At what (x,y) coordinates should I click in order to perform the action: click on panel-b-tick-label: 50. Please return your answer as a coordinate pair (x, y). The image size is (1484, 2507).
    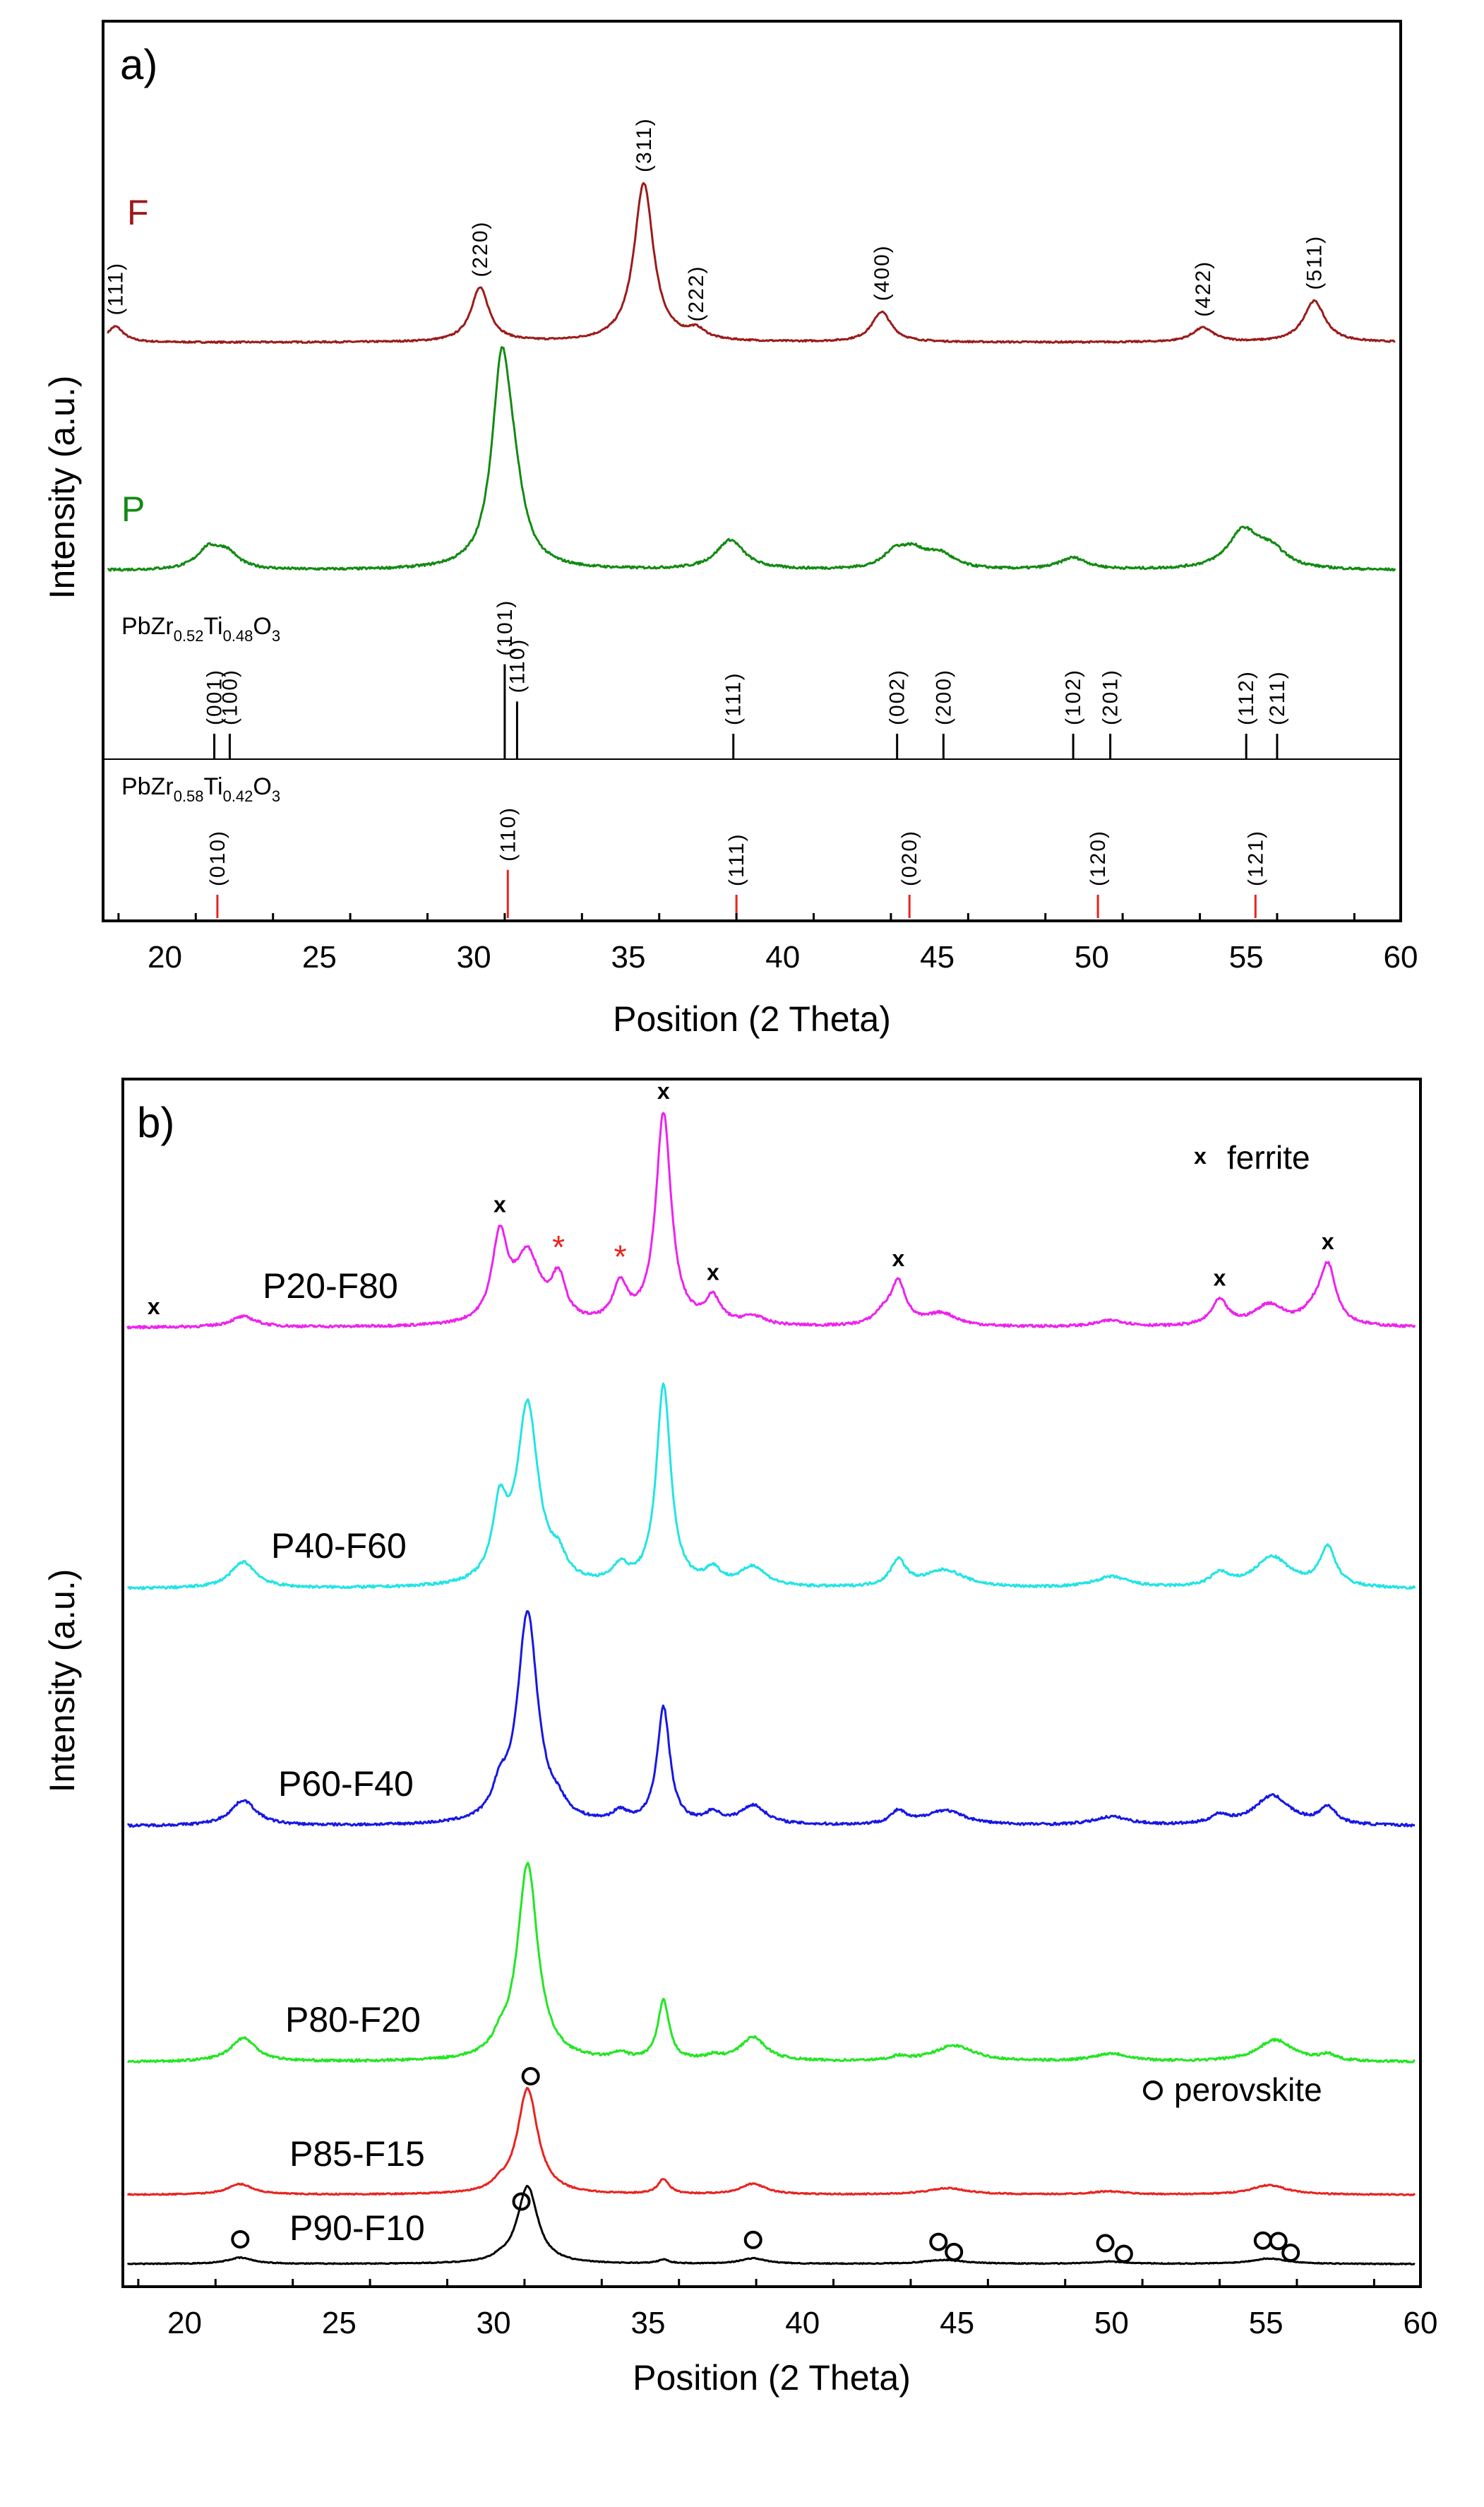
    Looking at the image, I should click on (1111, 2323).